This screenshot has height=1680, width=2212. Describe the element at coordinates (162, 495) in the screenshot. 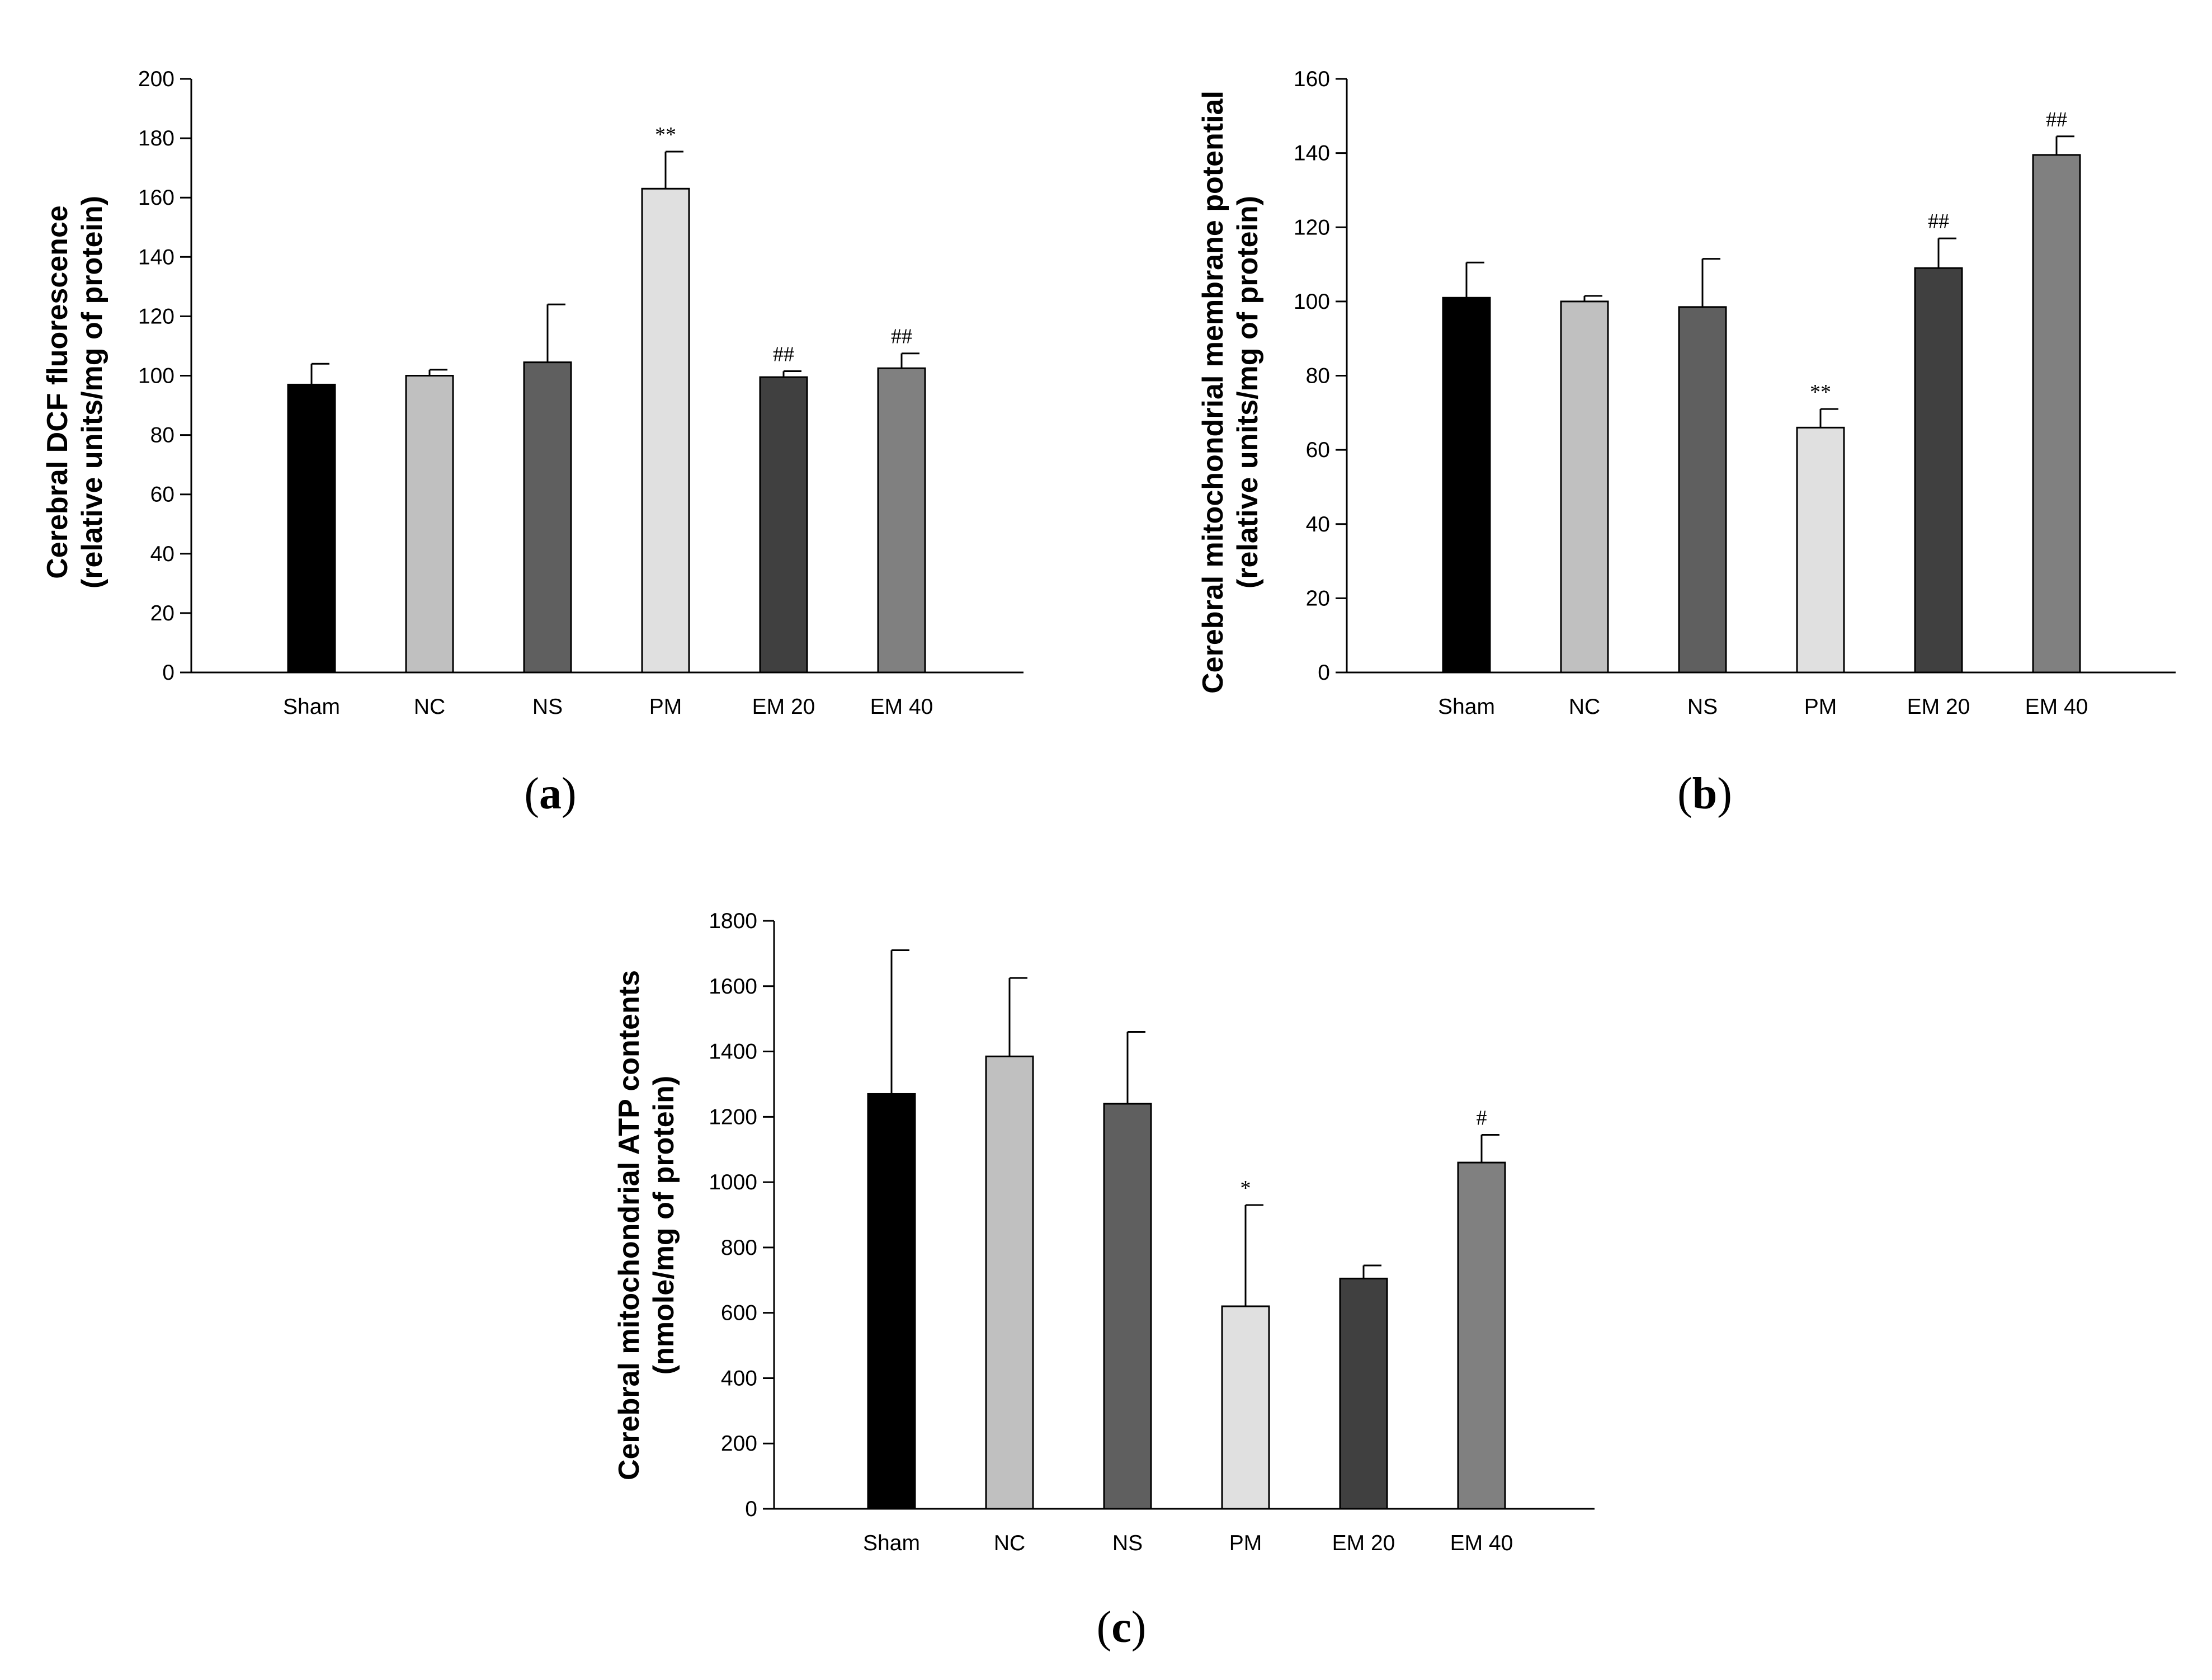

I see `chart-a-ytick-label-3: 60` at that location.